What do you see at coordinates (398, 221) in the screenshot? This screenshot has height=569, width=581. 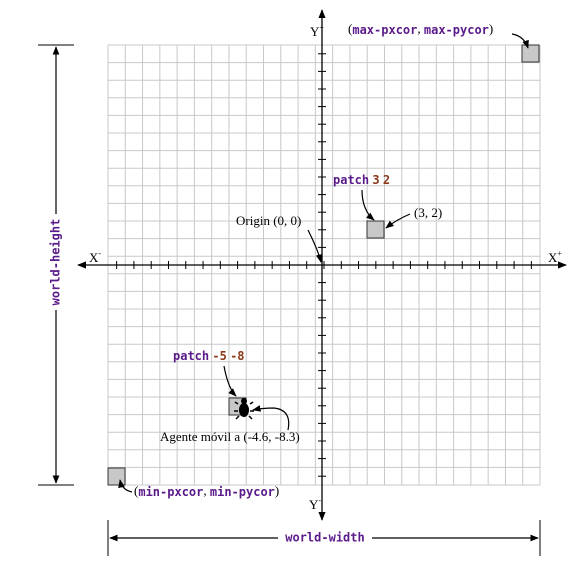 I see `patch-a-coords-arrow` at bounding box center [398, 221].